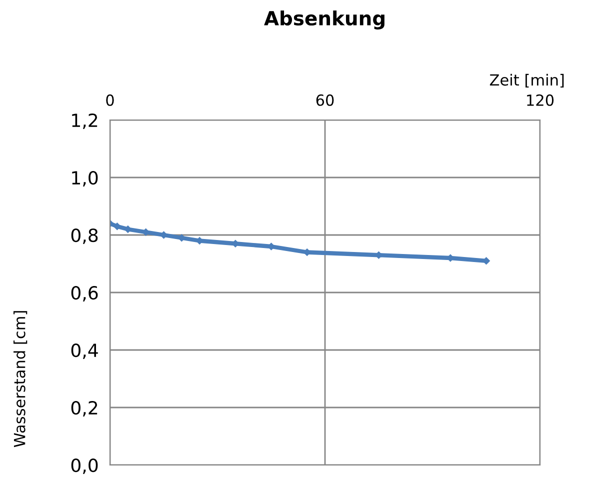 This screenshot has width=593, height=489. Describe the element at coordinates (84, 236) in the screenshot. I see `y-tick-label: 0,8` at that location.